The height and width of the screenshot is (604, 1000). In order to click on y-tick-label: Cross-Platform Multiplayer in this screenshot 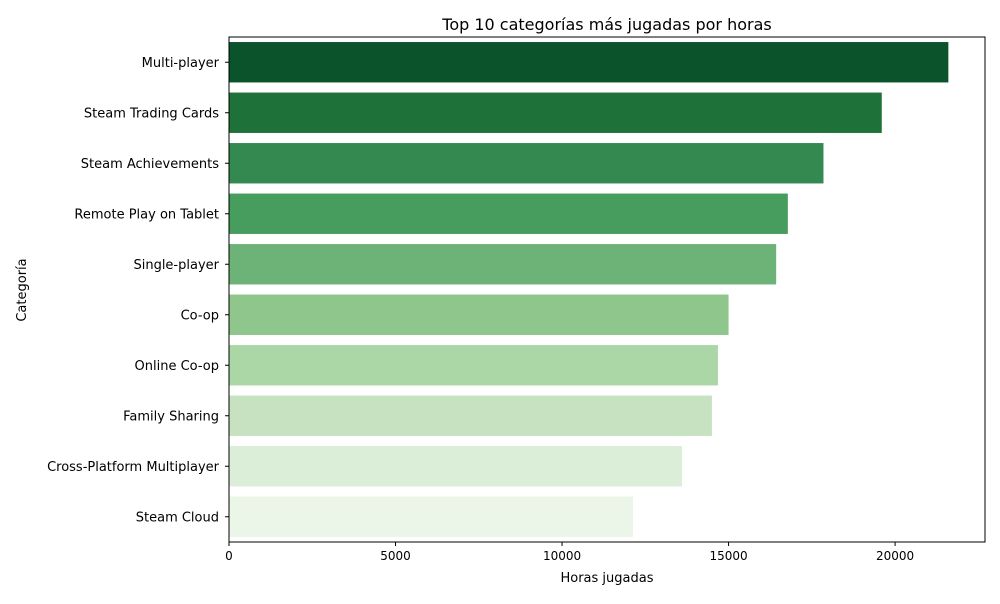, I will do `click(133, 467)`.